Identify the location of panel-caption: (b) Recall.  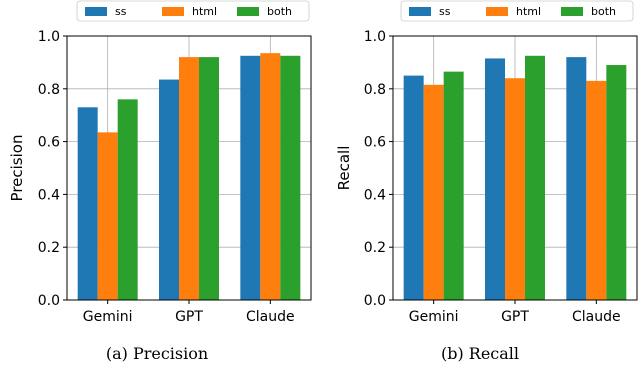
(480, 353).